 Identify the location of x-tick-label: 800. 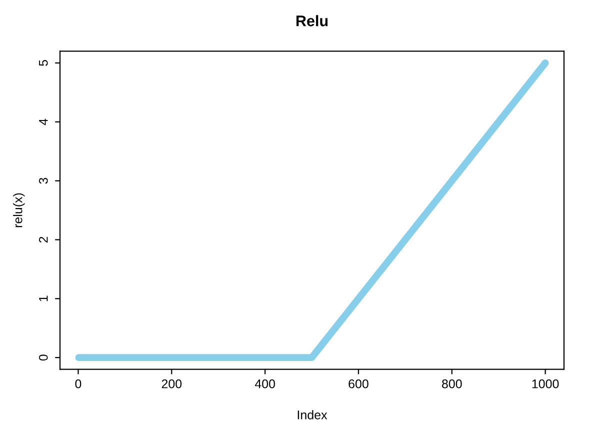
(452, 383).